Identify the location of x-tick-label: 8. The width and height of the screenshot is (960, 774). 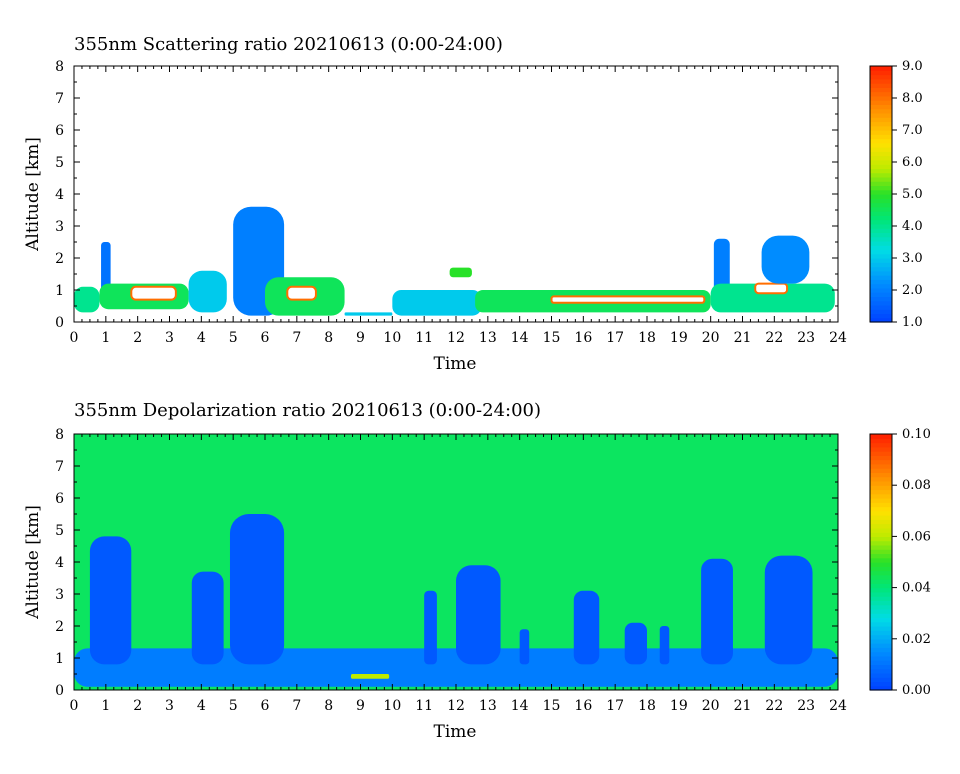
(328, 706).